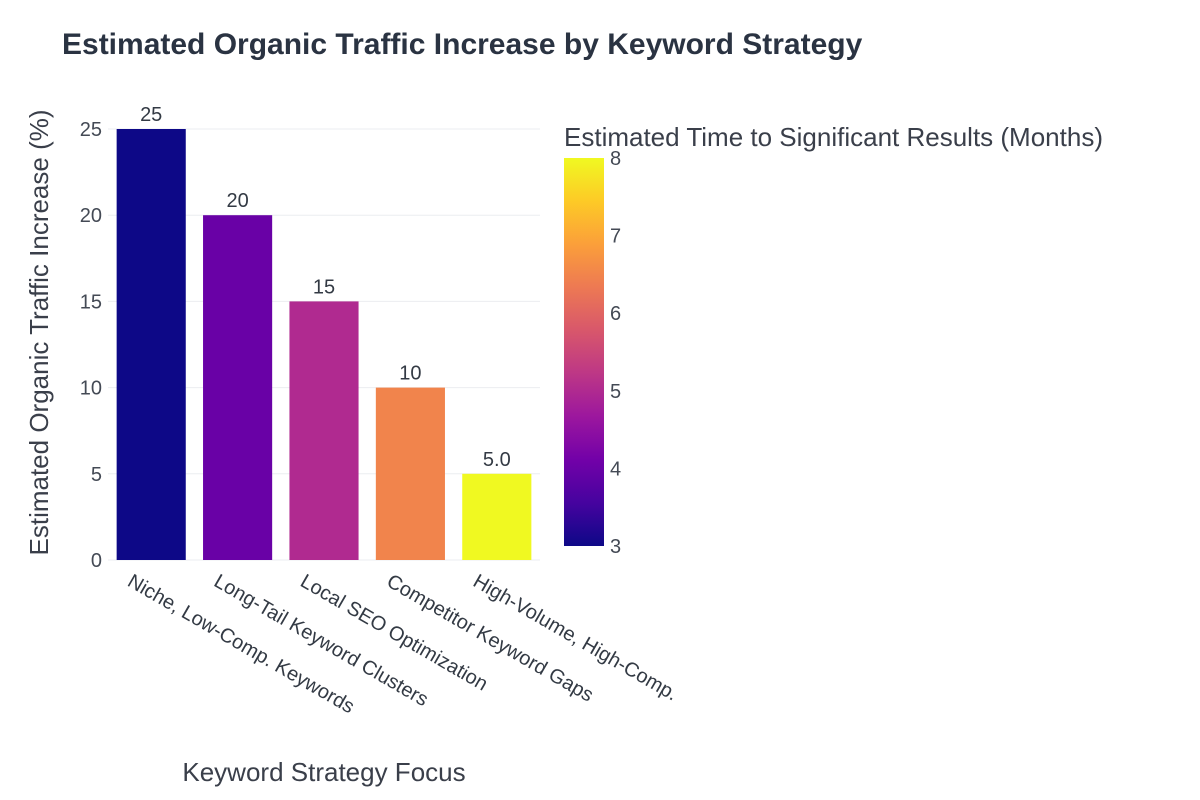  I want to click on y-tick-label: 0, so click(96, 561).